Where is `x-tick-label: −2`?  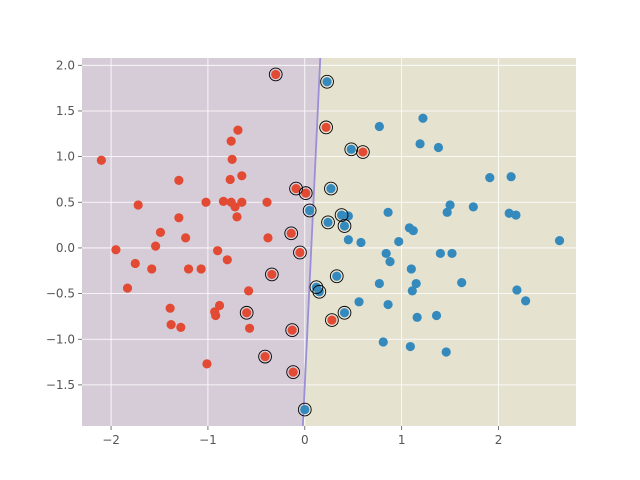 x-tick-label: −2 is located at coordinates (111, 440).